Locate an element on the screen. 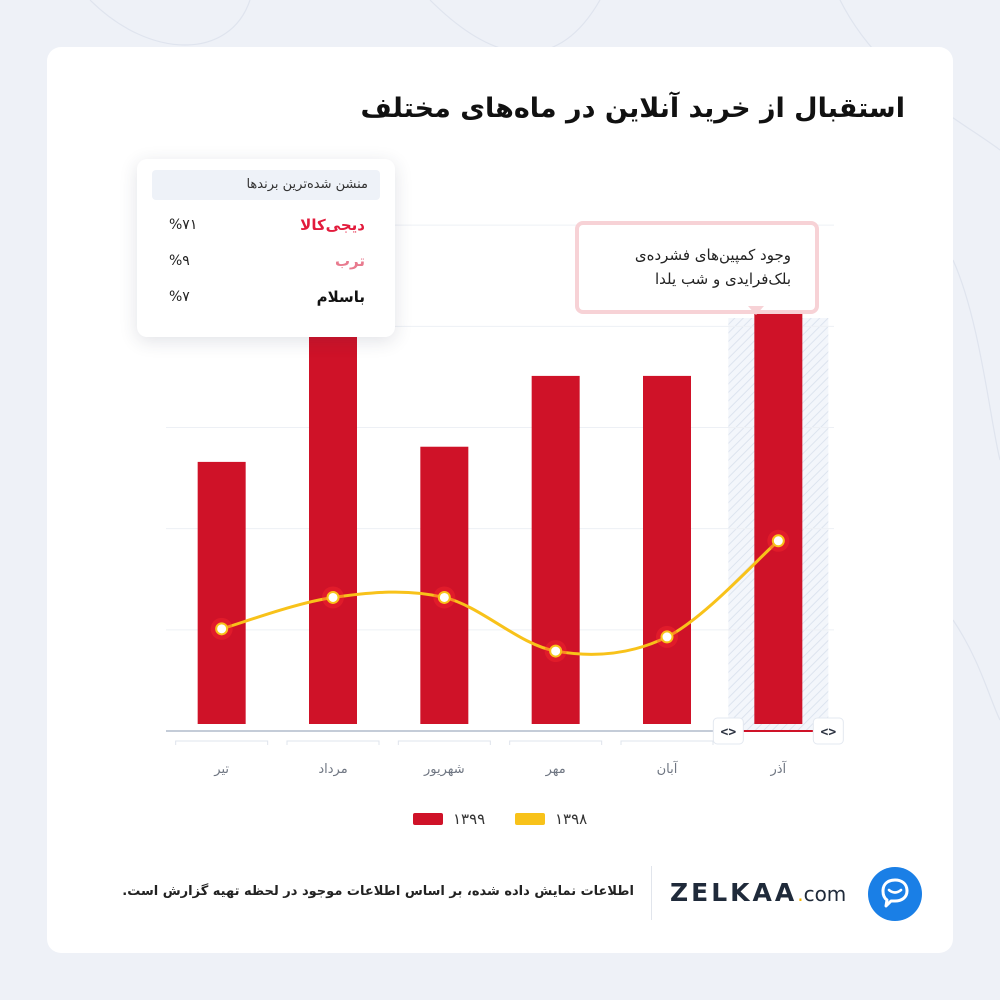 The height and width of the screenshot is (1000, 1000). brand-percent: %۹ is located at coordinates (179, 261).